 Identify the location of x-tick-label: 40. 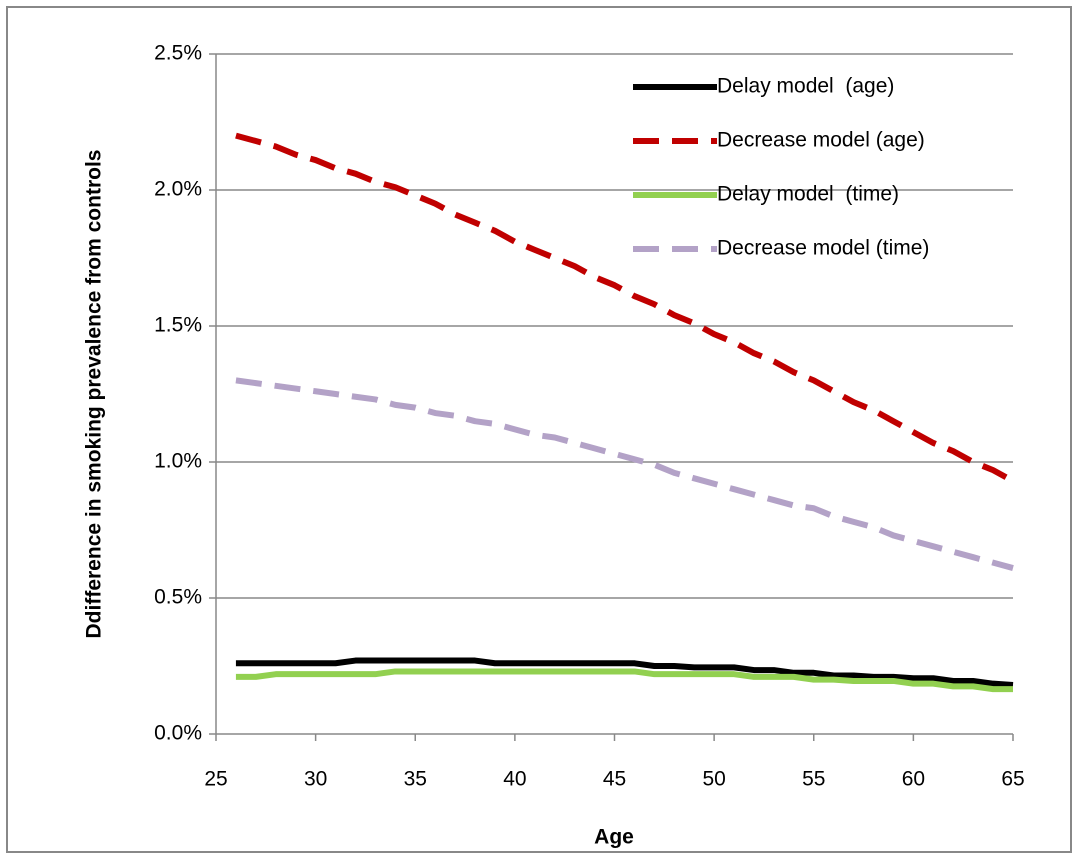
(514, 779).